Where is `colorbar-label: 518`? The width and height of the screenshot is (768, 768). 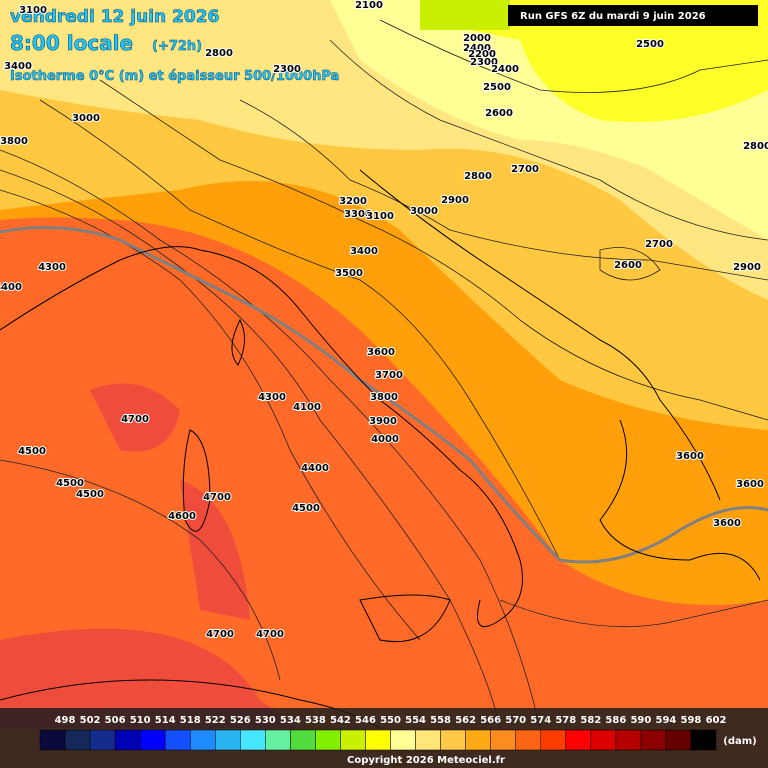 colorbar-label: 518 is located at coordinates (190, 720).